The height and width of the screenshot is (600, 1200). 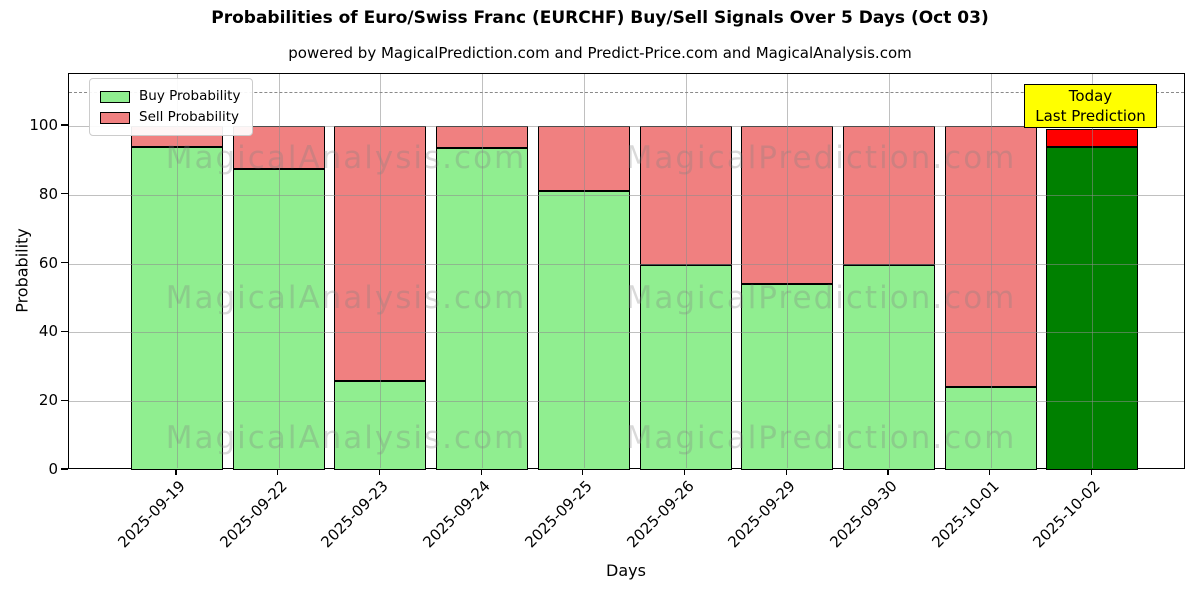 I want to click on legend-row-buy: Buy Probability, so click(x=170, y=96).